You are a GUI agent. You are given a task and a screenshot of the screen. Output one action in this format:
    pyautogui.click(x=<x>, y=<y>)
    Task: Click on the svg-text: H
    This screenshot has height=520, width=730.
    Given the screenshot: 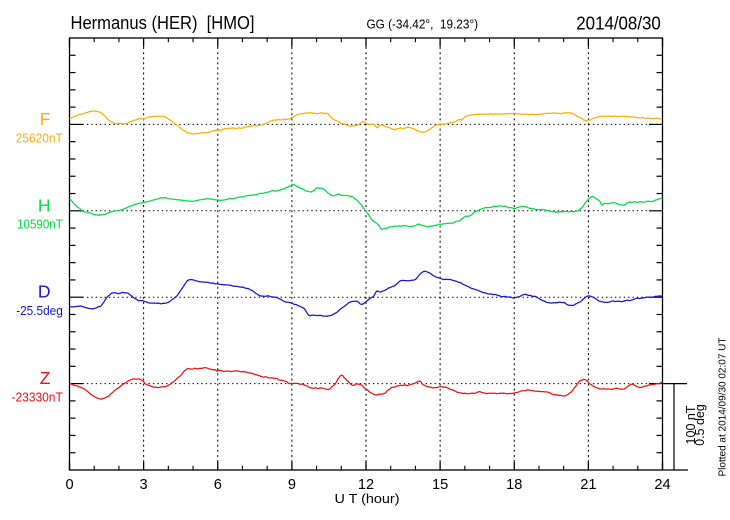 What is the action you would take?
    pyautogui.click(x=44, y=205)
    